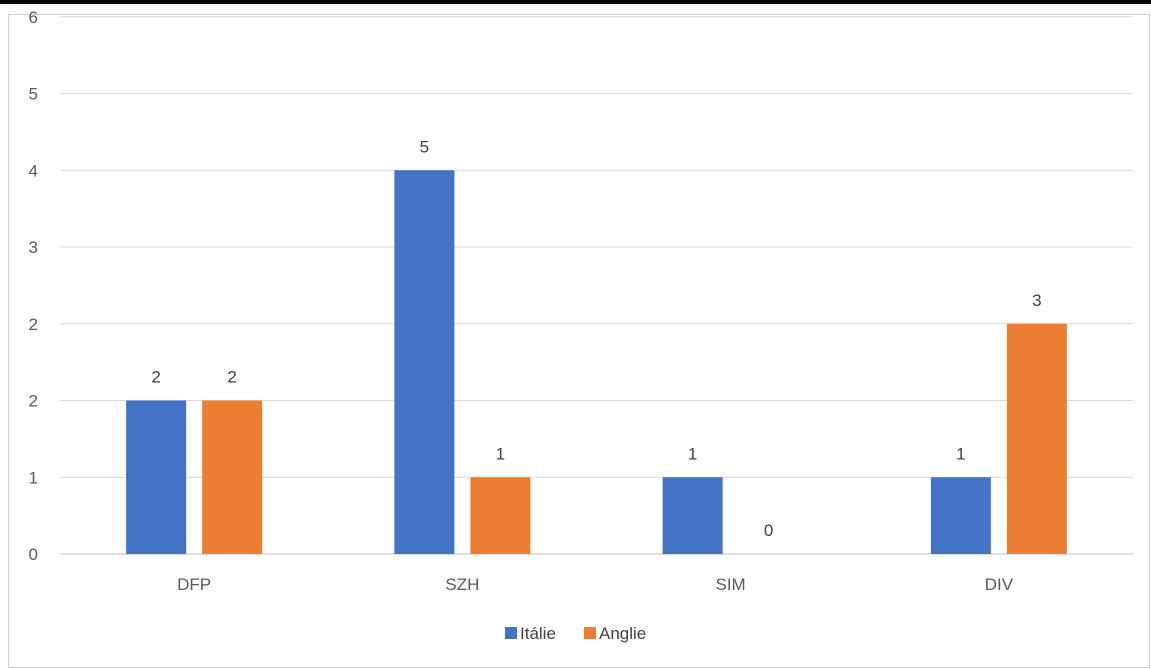 The width and height of the screenshot is (1151, 669). I want to click on bar-szh-italie, so click(424, 362).